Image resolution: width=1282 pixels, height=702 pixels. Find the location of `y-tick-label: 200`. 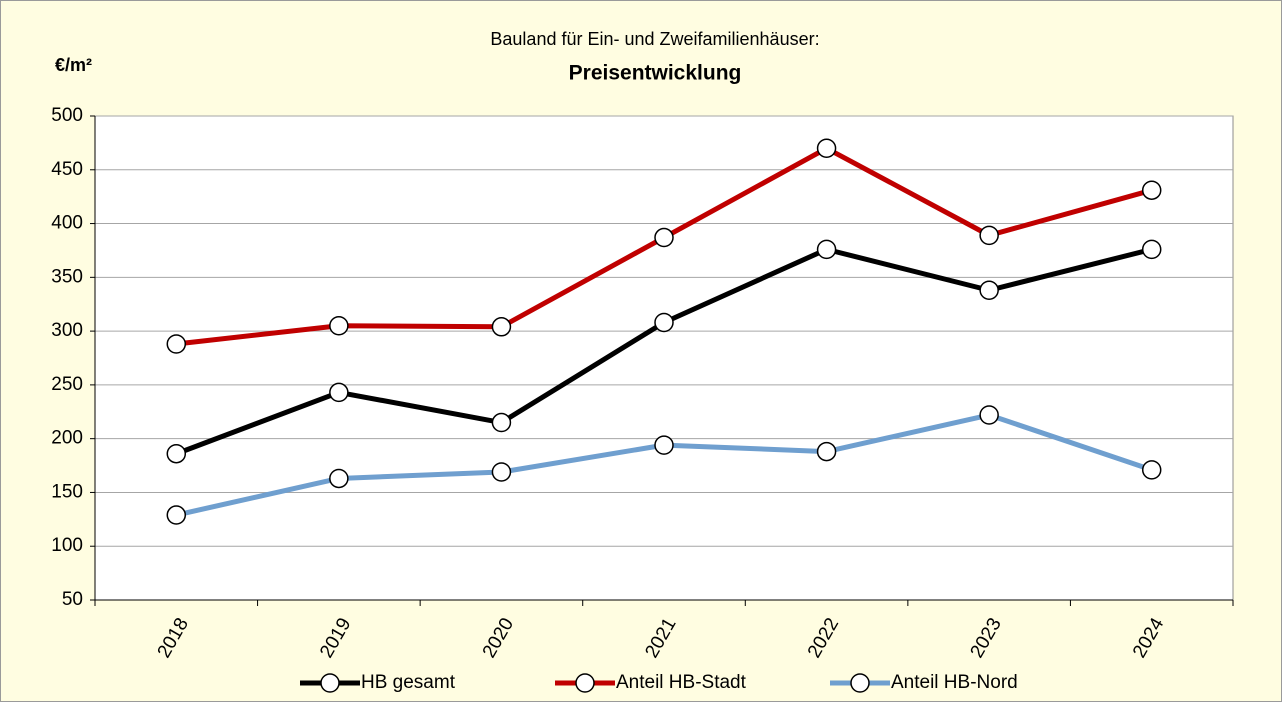

y-tick-label: 200 is located at coordinates (67, 438).